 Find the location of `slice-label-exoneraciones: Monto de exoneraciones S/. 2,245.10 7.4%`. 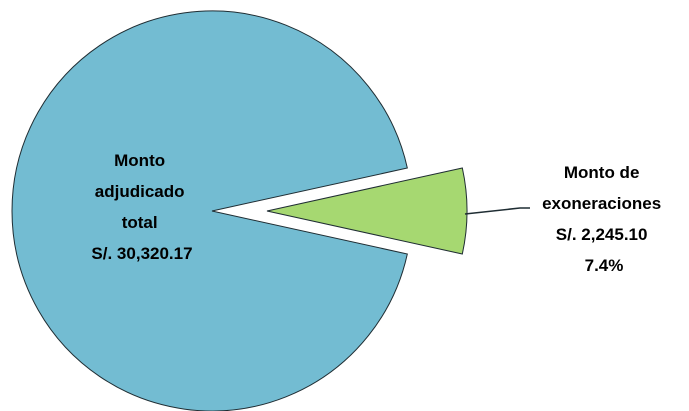

slice-label-exoneraciones: Monto de exoneraciones S/. 2,245.10 7.4% is located at coordinates (604, 219).